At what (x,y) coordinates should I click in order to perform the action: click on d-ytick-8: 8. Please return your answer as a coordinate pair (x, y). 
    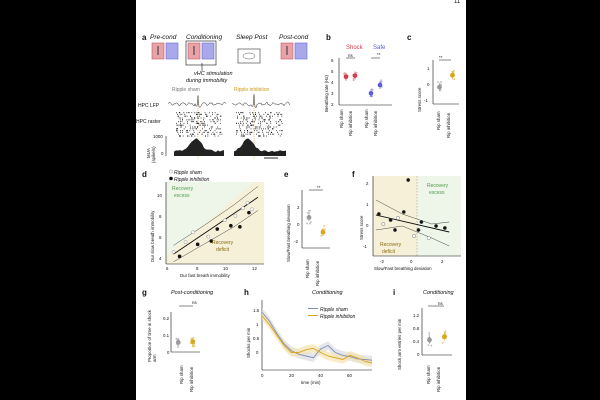
    Looking at the image, I should click on (160, 216).